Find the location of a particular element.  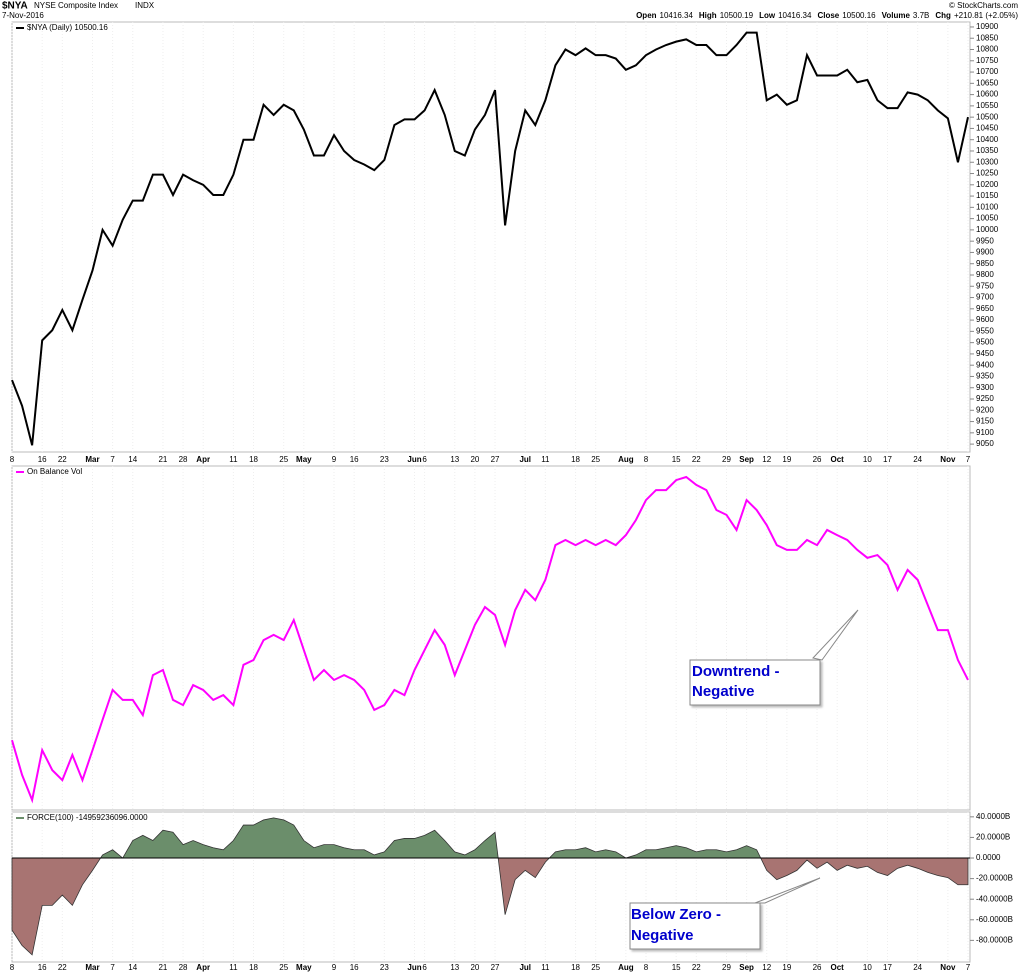

annotation: Downtrend - is located at coordinates (736, 671).